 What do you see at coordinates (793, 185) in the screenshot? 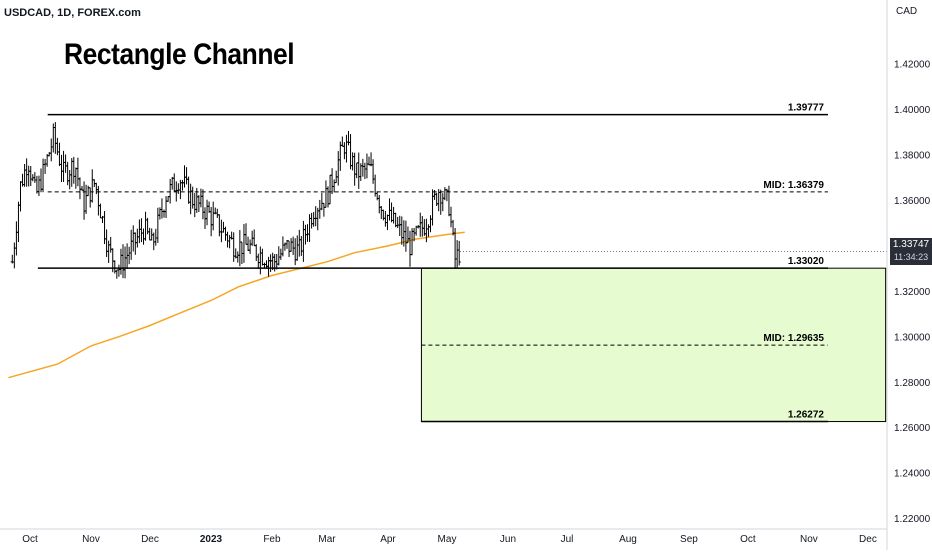
I see `level-label: MID: 1.36379` at bounding box center [793, 185].